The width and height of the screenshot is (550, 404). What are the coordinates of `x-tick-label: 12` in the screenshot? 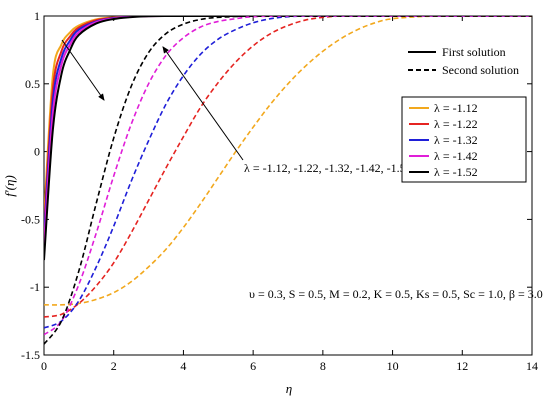 It's located at (462, 366).